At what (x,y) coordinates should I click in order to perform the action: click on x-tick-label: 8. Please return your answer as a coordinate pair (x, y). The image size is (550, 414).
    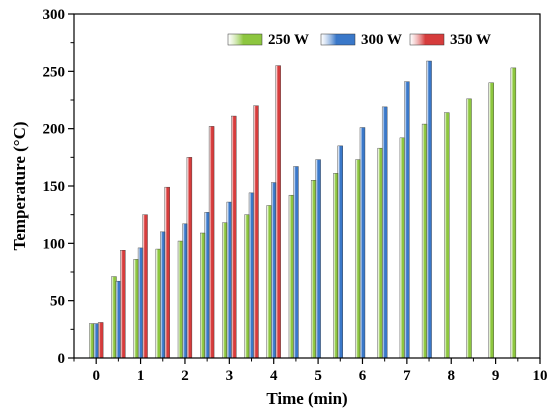
    Looking at the image, I should click on (451, 376).